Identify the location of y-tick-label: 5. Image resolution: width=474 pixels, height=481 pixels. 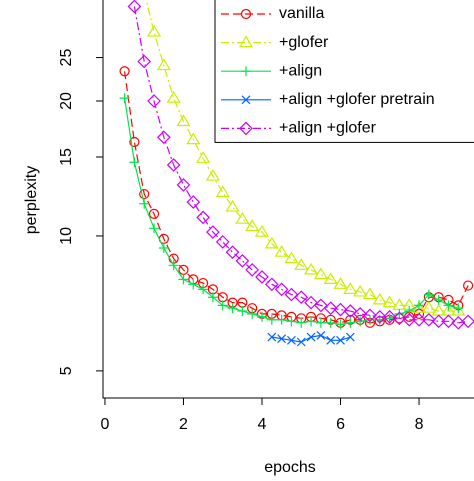
(66, 370).